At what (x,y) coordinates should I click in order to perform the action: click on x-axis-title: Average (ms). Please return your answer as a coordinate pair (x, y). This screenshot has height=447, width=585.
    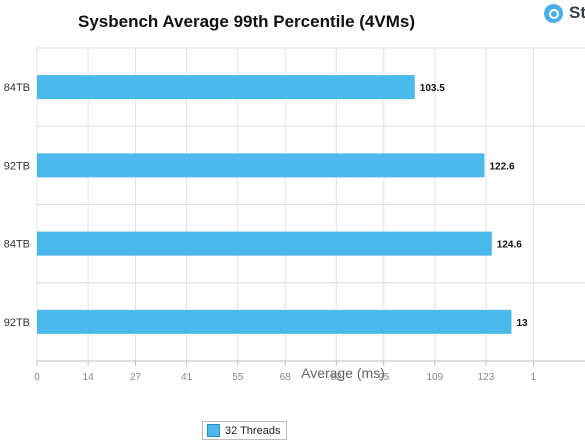
    Looking at the image, I should click on (343, 373).